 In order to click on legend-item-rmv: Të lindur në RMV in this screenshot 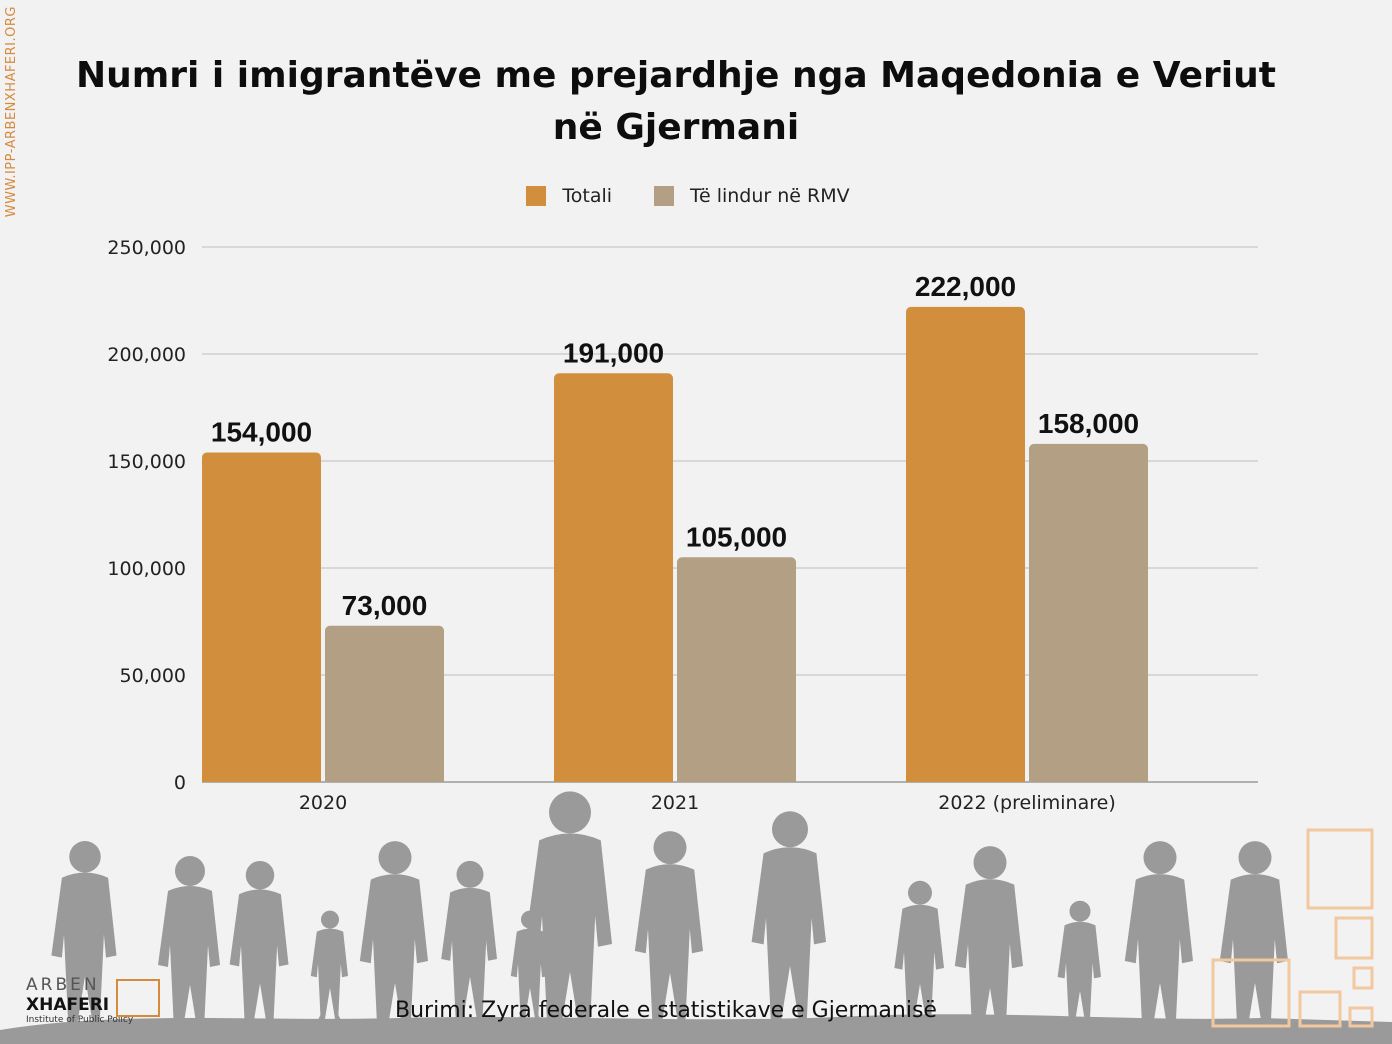, I will do `click(752, 196)`.